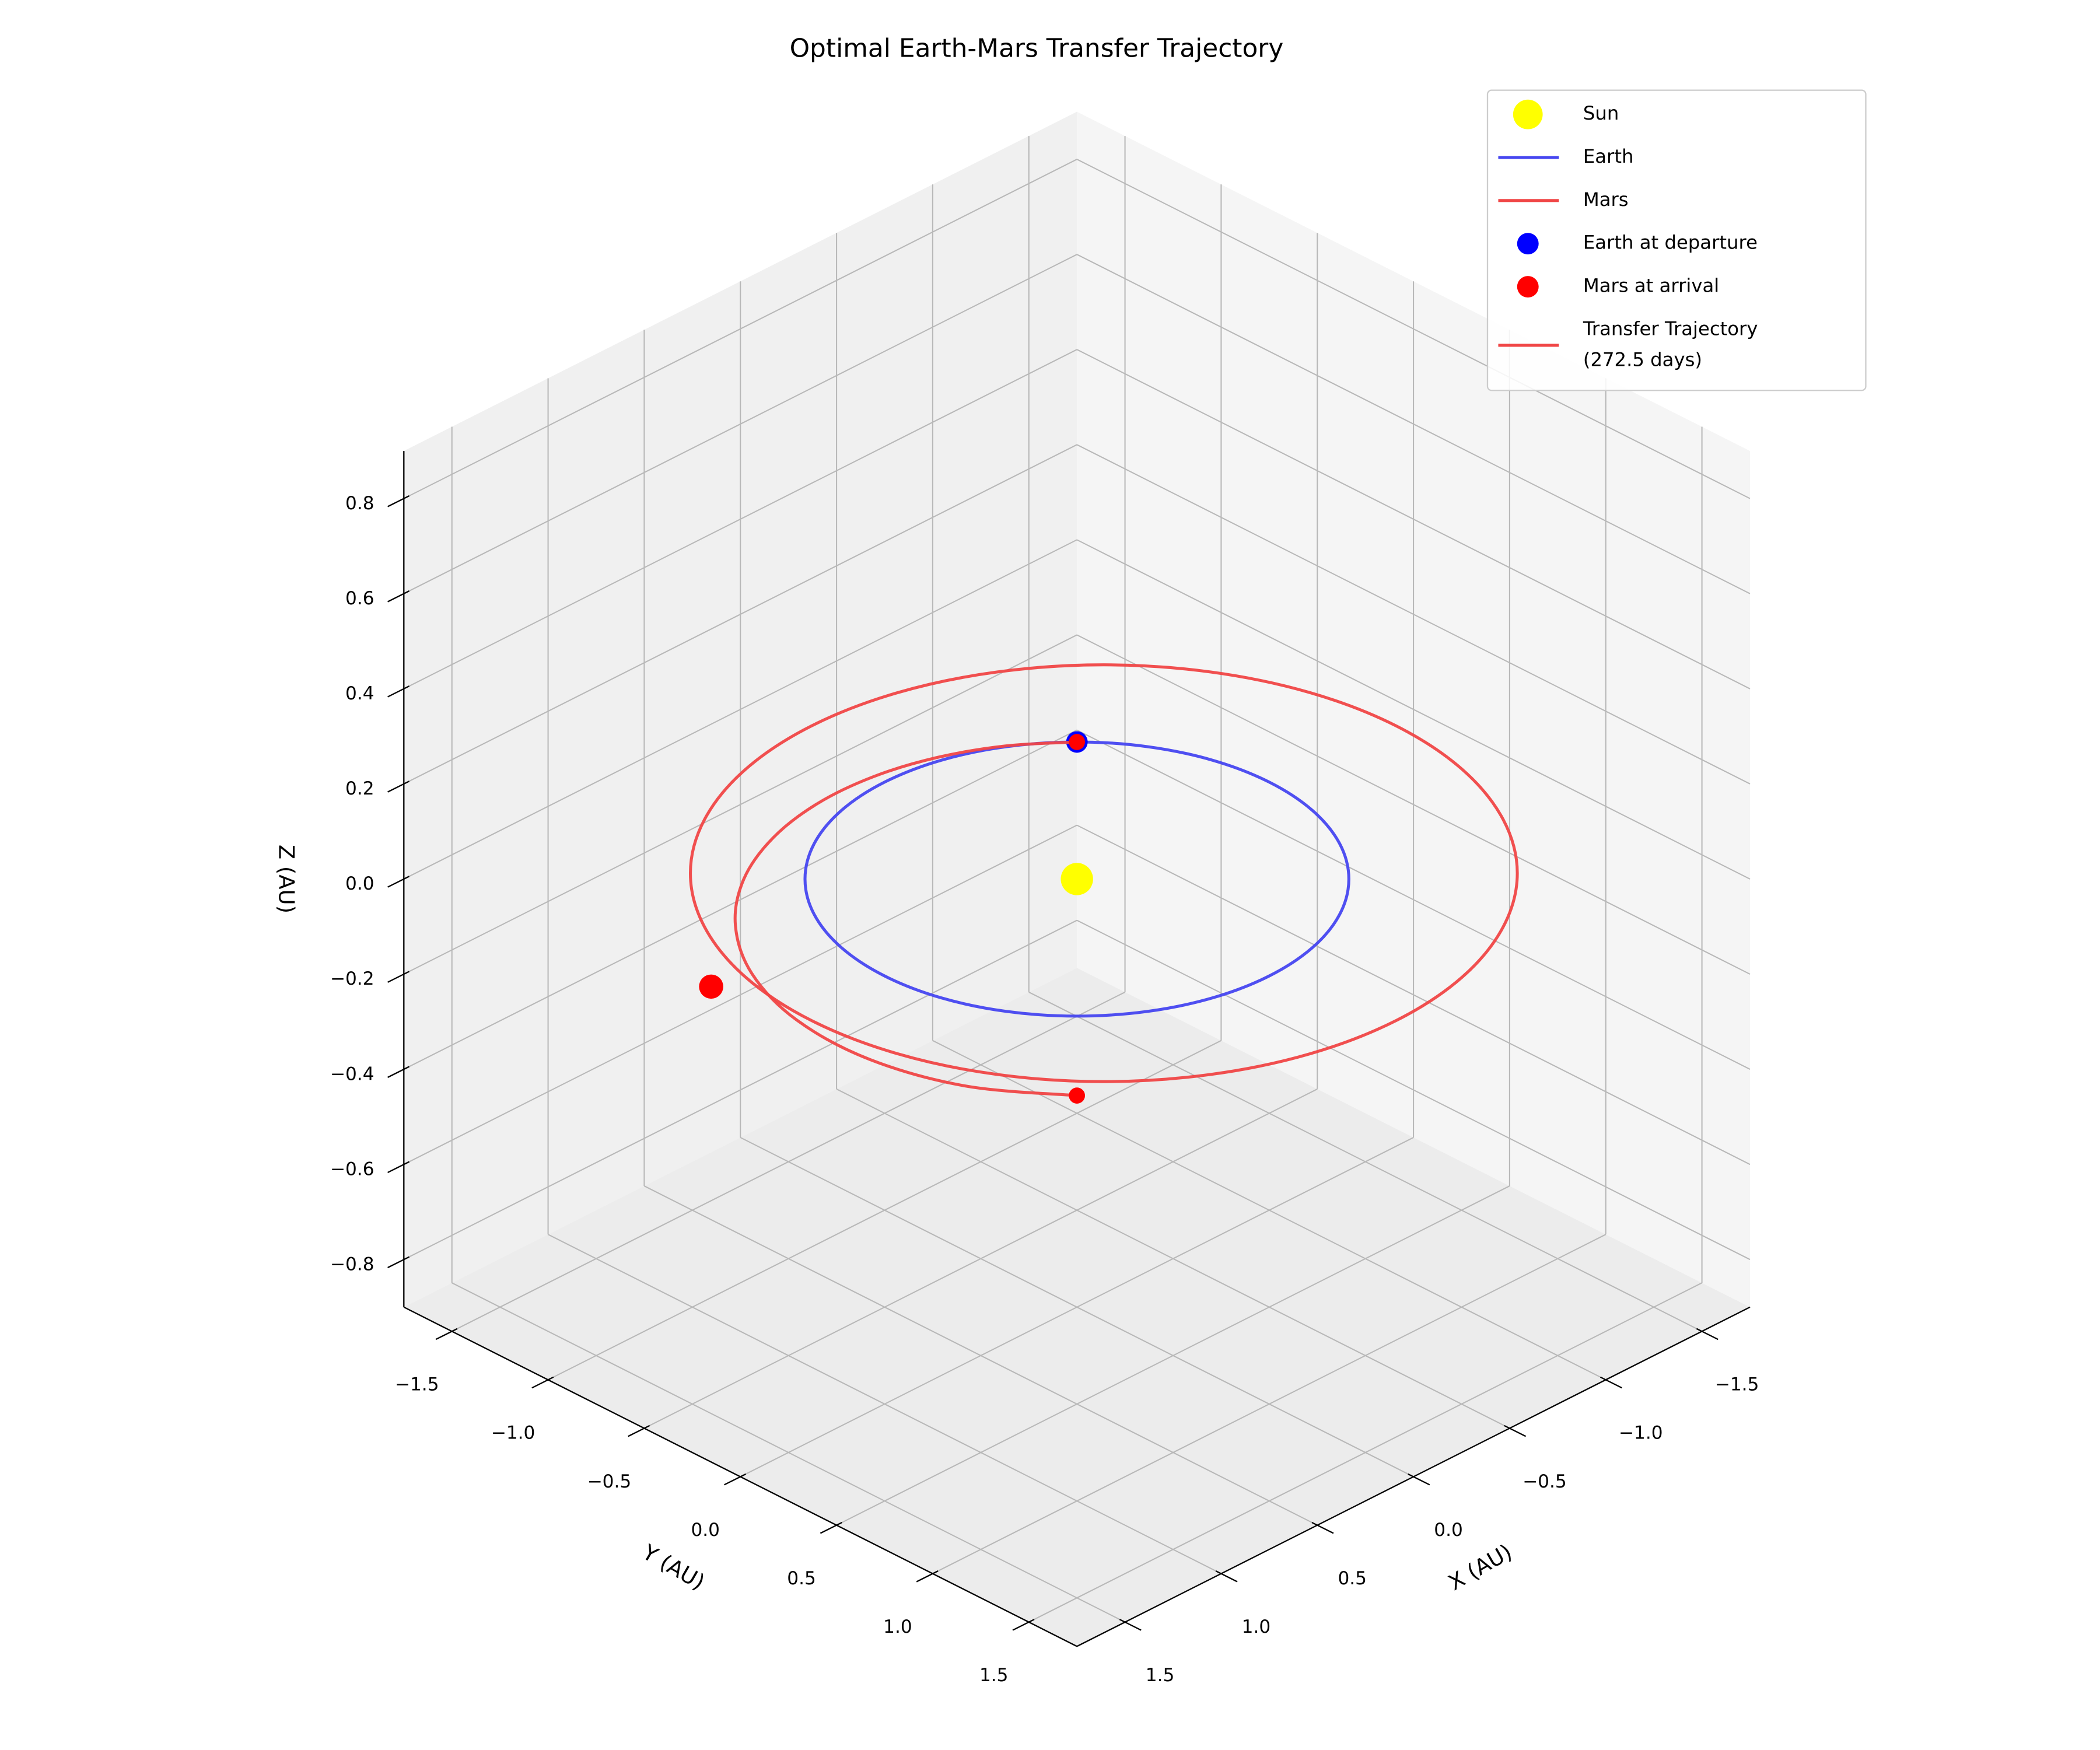  Describe the element at coordinates (1651, 286) in the screenshot. I see `legend-label: Mars at arrival` at that location.